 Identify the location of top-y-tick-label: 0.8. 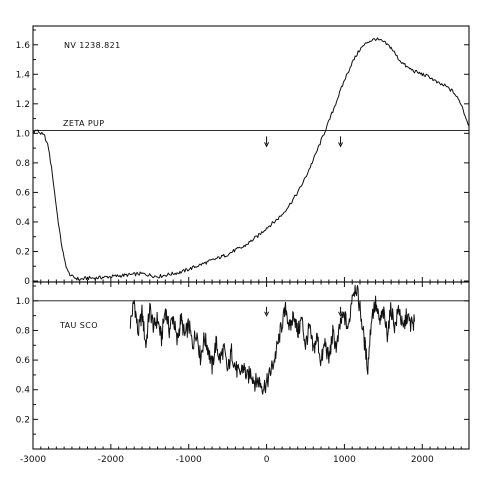
(23, 164).